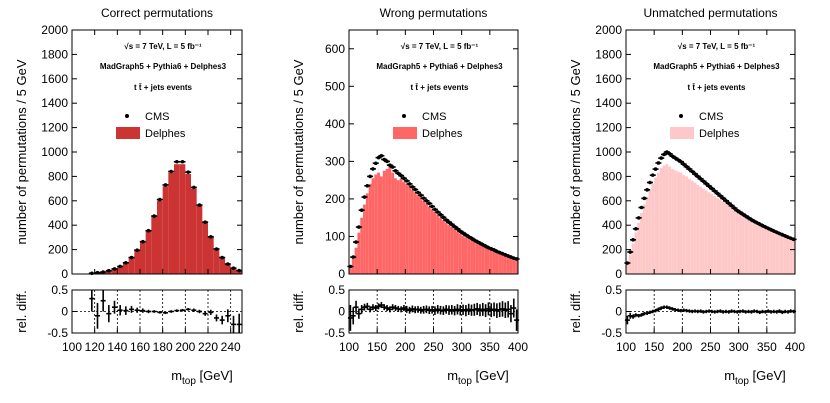  I want to click on x-tick-label: 160, so click(140, 347).